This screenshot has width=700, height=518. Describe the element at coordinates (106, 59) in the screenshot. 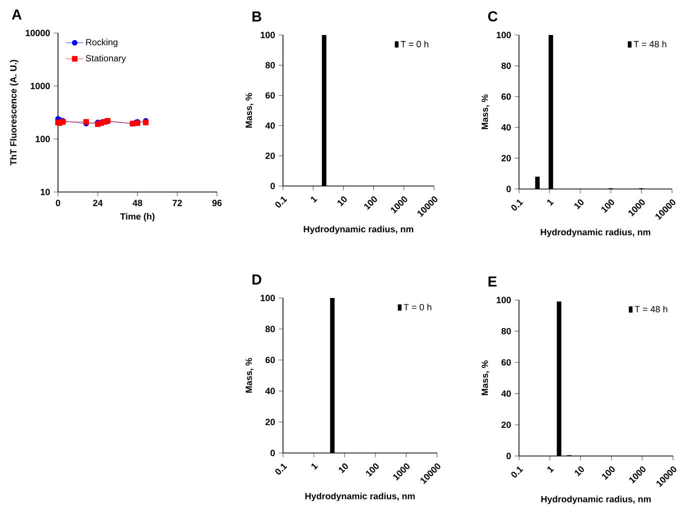

I see `legend-label: Stationary` at that location.